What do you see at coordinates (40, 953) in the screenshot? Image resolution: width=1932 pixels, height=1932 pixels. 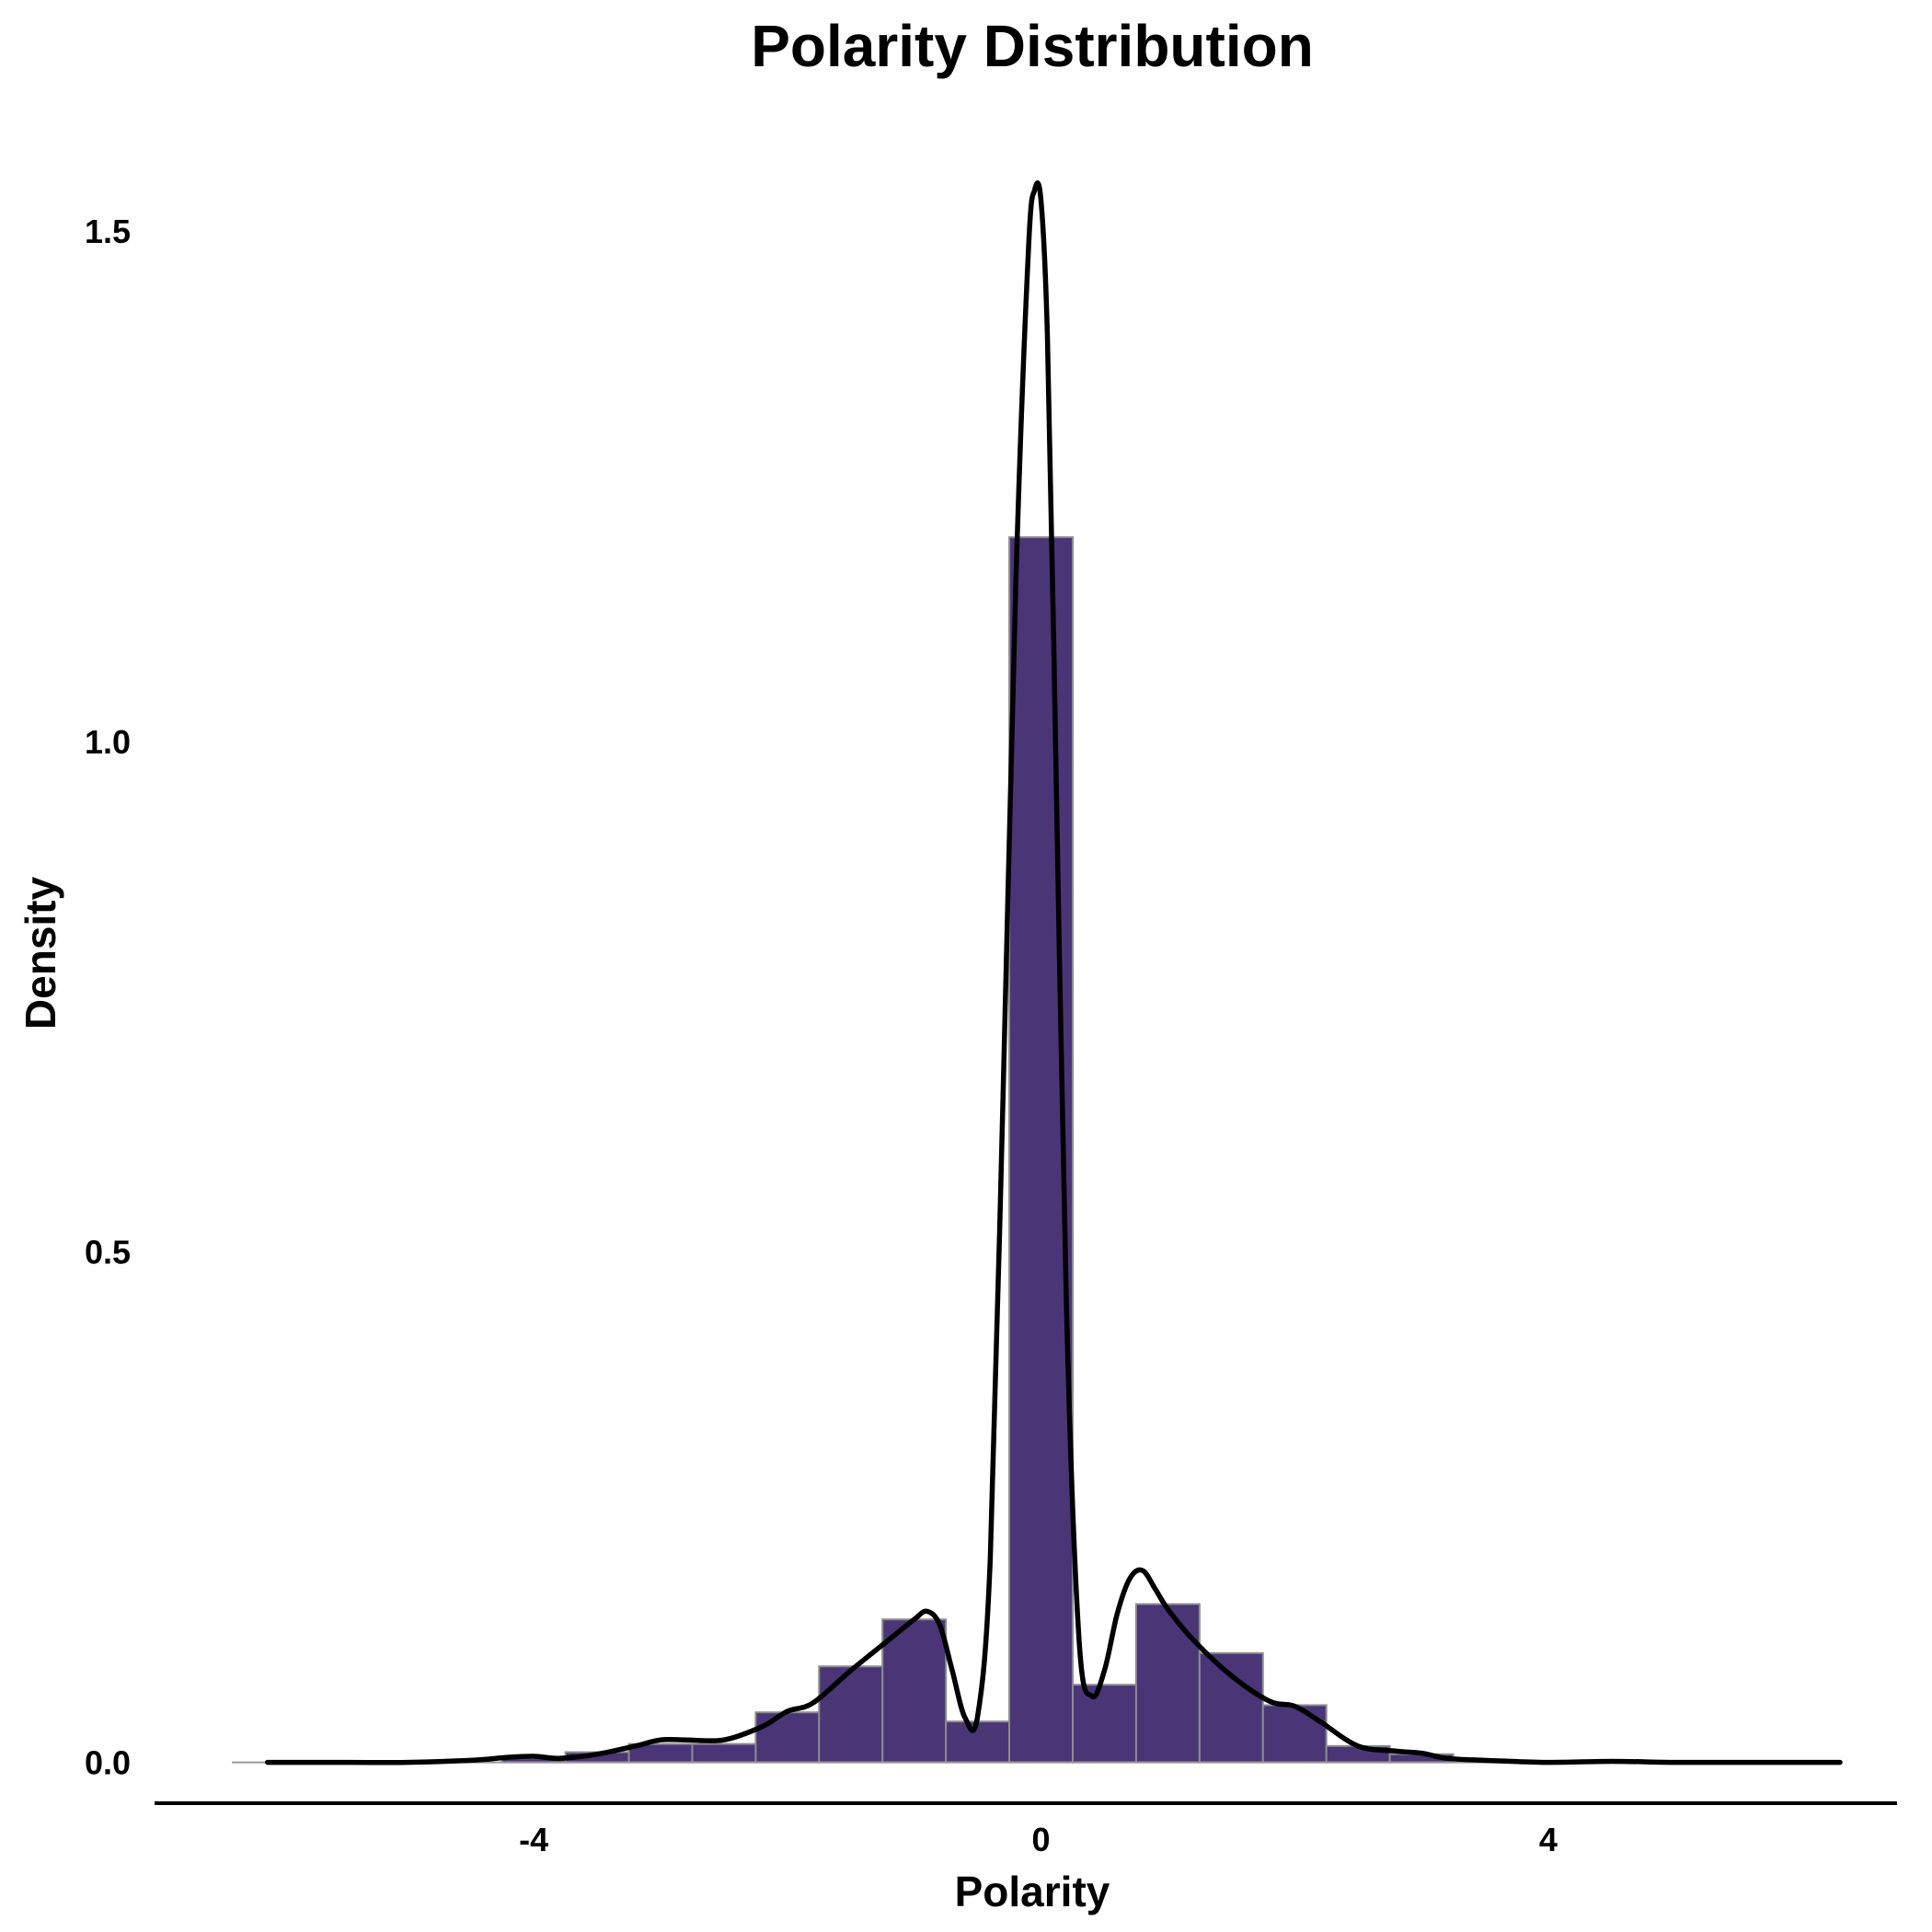 I see `y-axis-label: Density` at bounding box center [40, 953].